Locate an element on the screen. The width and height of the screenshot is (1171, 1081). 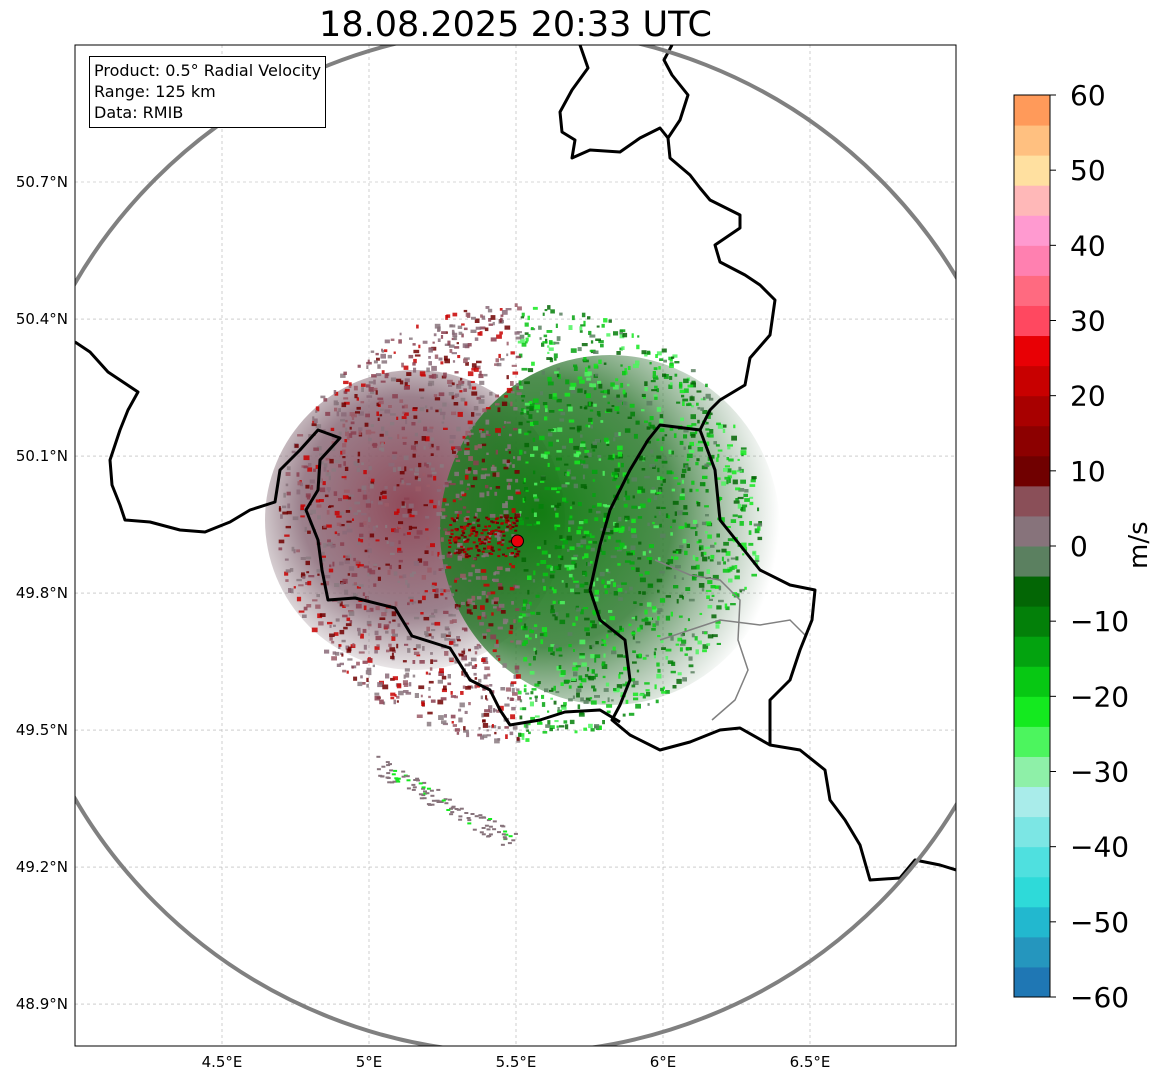
colorbar-label: m/s is located at coordinates (1139, 545).